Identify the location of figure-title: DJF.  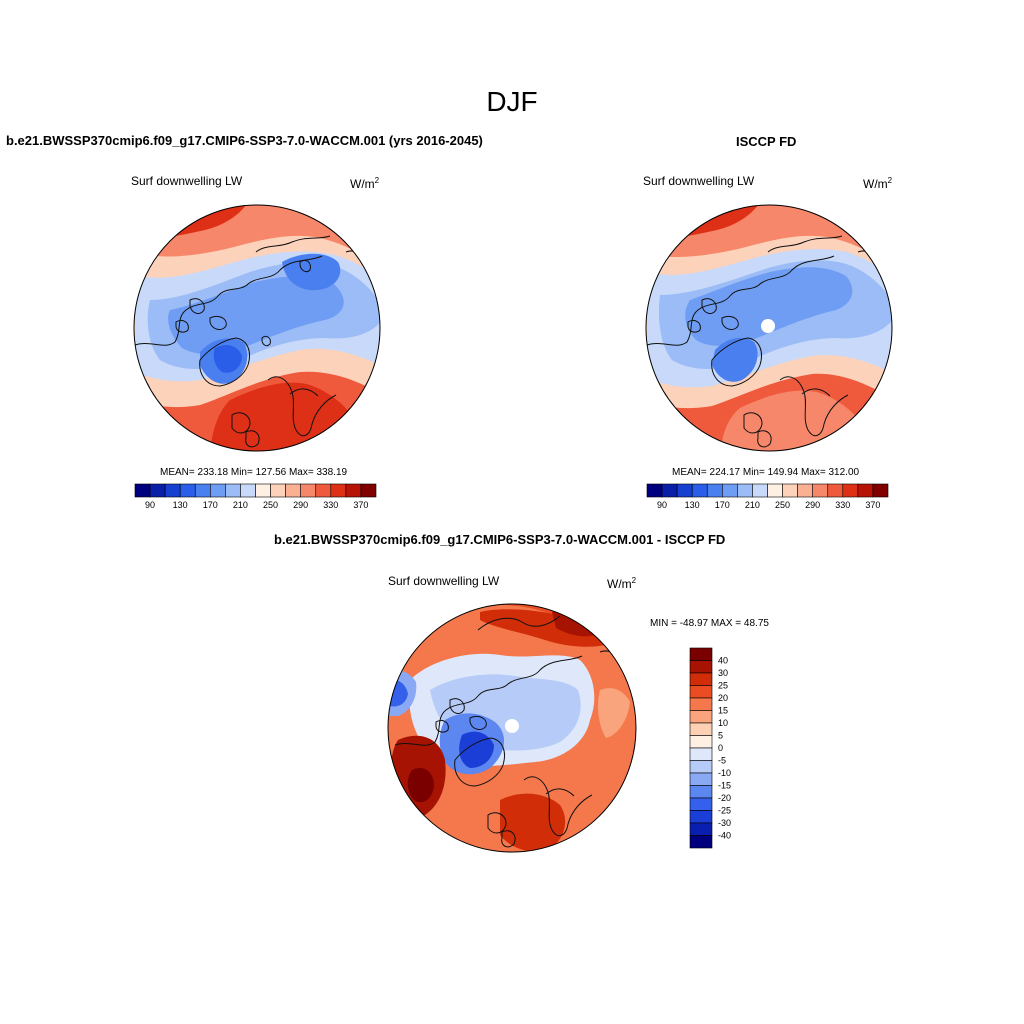
(512, 101).